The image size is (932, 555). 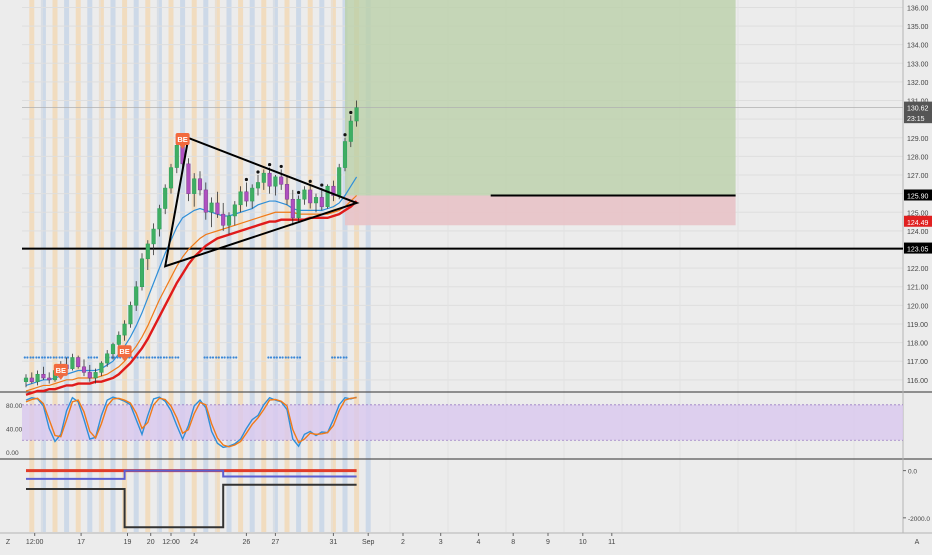 What do you see at coordinates (918, 197) in the screenshot?
I see `price-tag-label: 125.90` at bounding box center [918, 197].